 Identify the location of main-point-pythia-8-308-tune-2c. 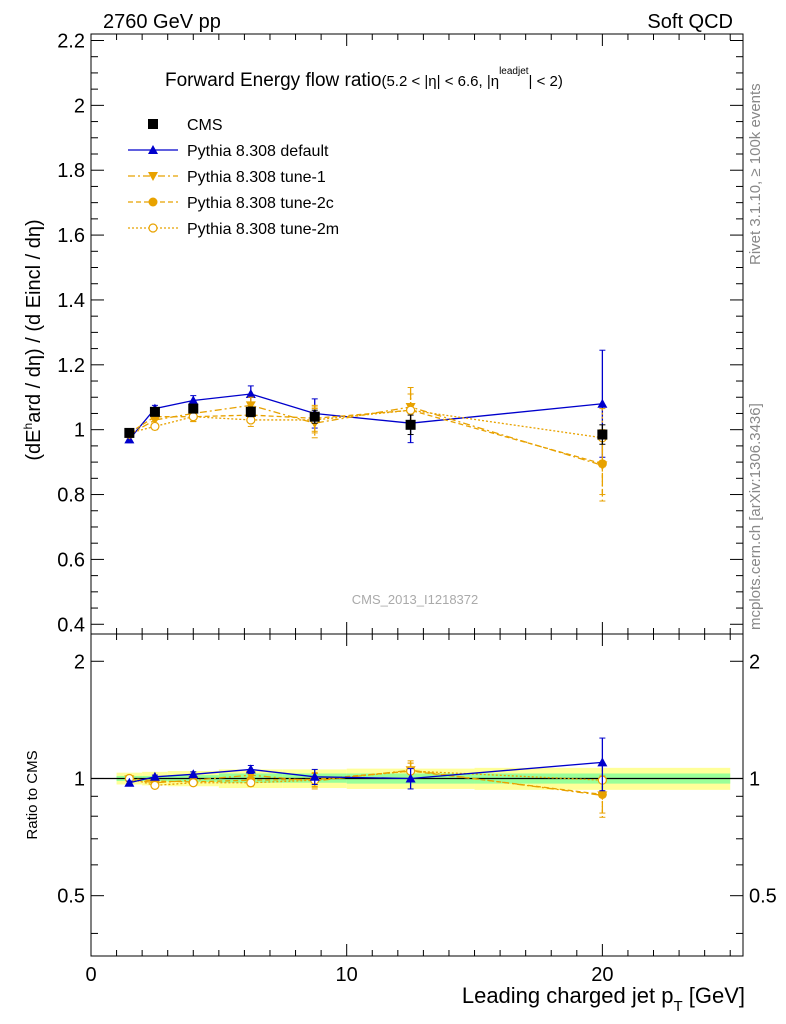
(602, 464).